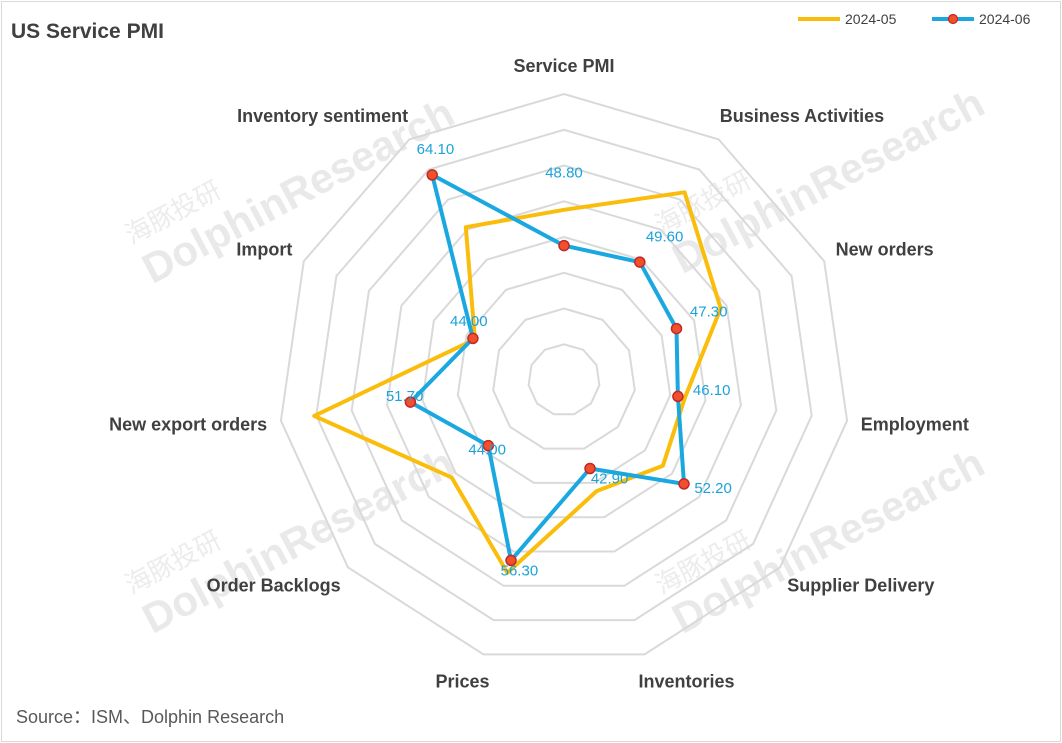 Image resolution: width=1062 pixels, height=743 pixels. Describe the element at coordinates (914, 19) in the screenshot. I see `legend: 2024-05 2024-06` at that location.